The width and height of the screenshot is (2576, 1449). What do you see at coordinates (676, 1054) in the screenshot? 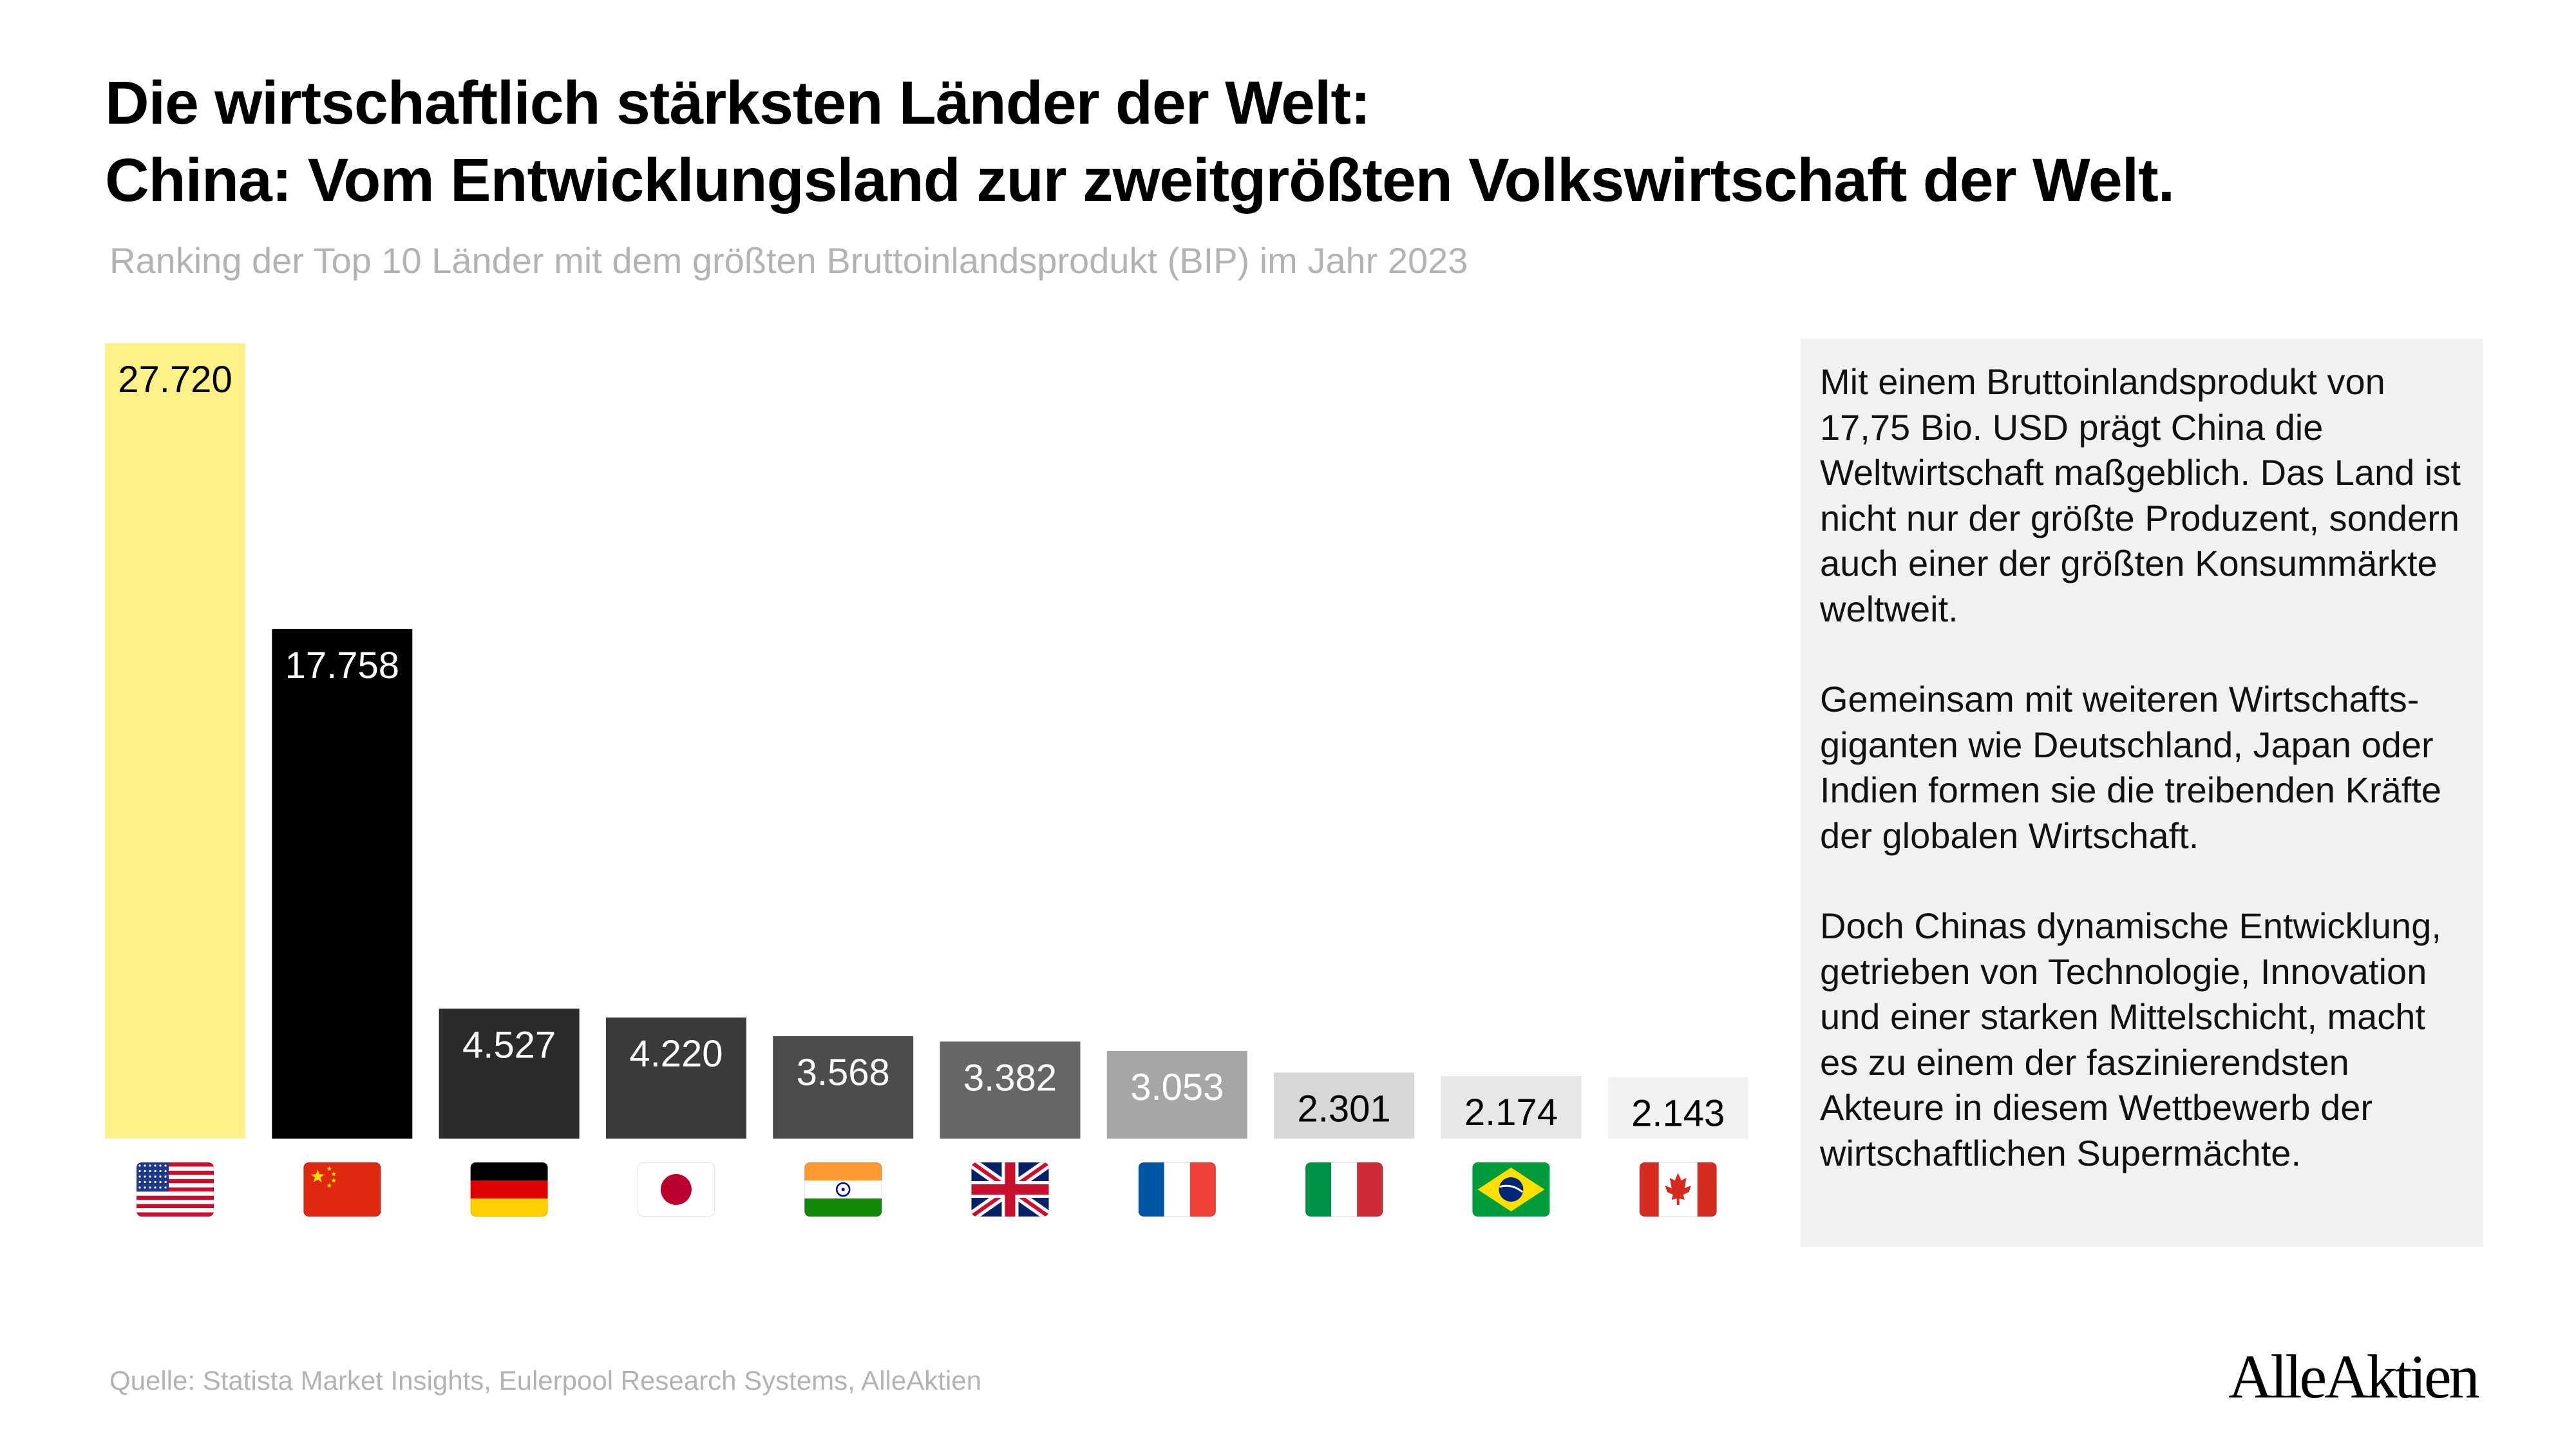
I see `value-label-jp: 4.220` at bounding box center [676, 1054].